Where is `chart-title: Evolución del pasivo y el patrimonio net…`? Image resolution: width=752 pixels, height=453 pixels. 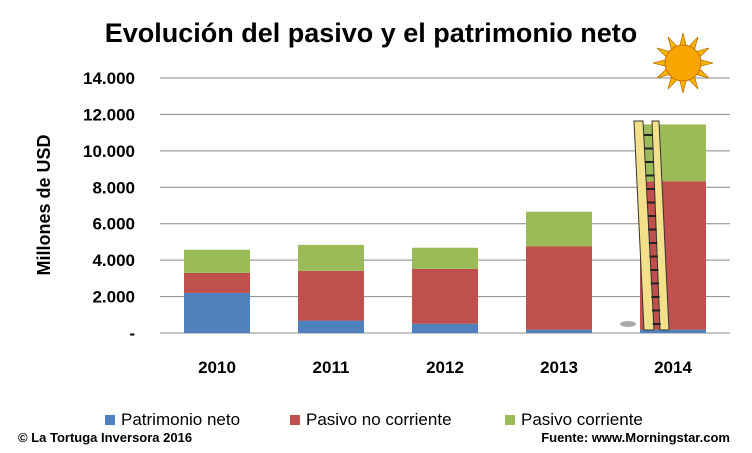 chart-title: Evolución del pasivo y el patrimonio net… is located at coordinates (371, 33).